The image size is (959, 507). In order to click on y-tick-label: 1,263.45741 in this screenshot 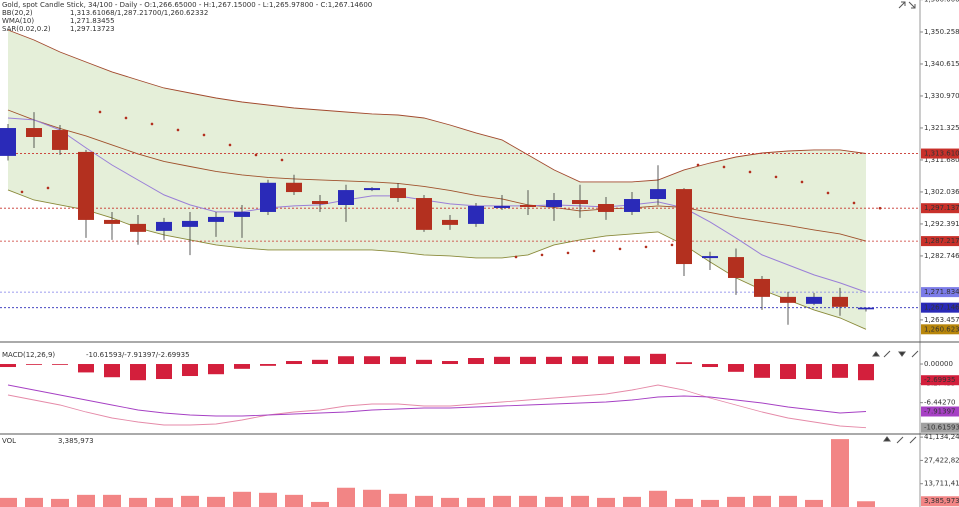, I will do `click(941, 320)`.